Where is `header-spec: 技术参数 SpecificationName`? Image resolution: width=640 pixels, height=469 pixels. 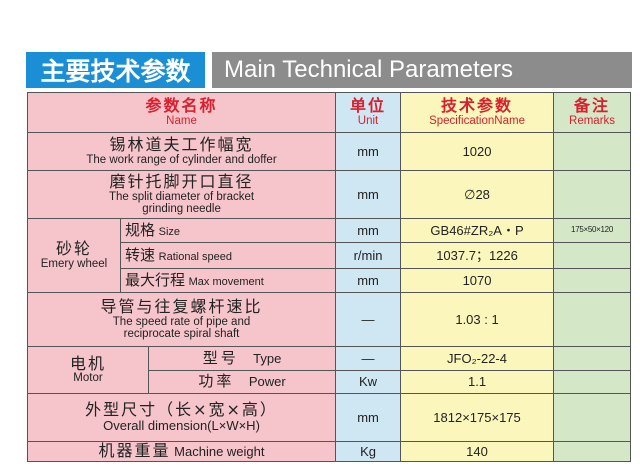 header-spec: 技术参数 SpecificationName is located at coordinates (477, 112).